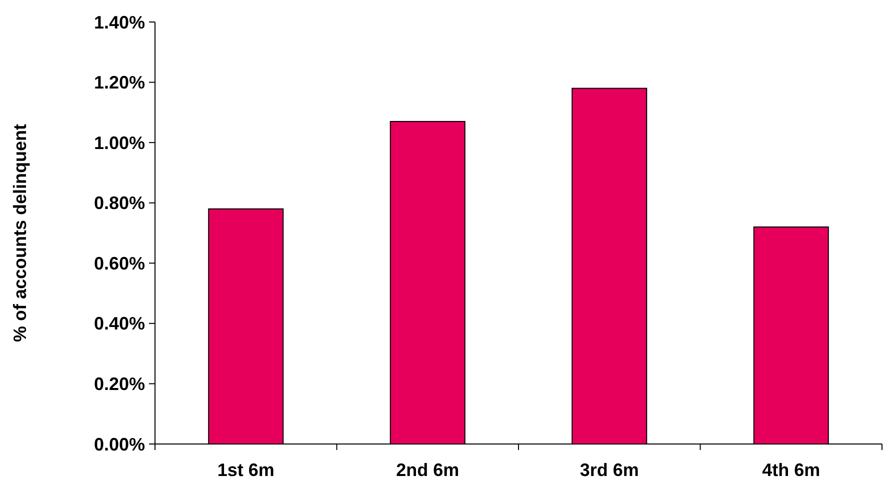 The image size is (887, 497). Describe the element at coordinates (119, 142) in the screenshot. I see `y-tick-label: 1.00%` at that location.